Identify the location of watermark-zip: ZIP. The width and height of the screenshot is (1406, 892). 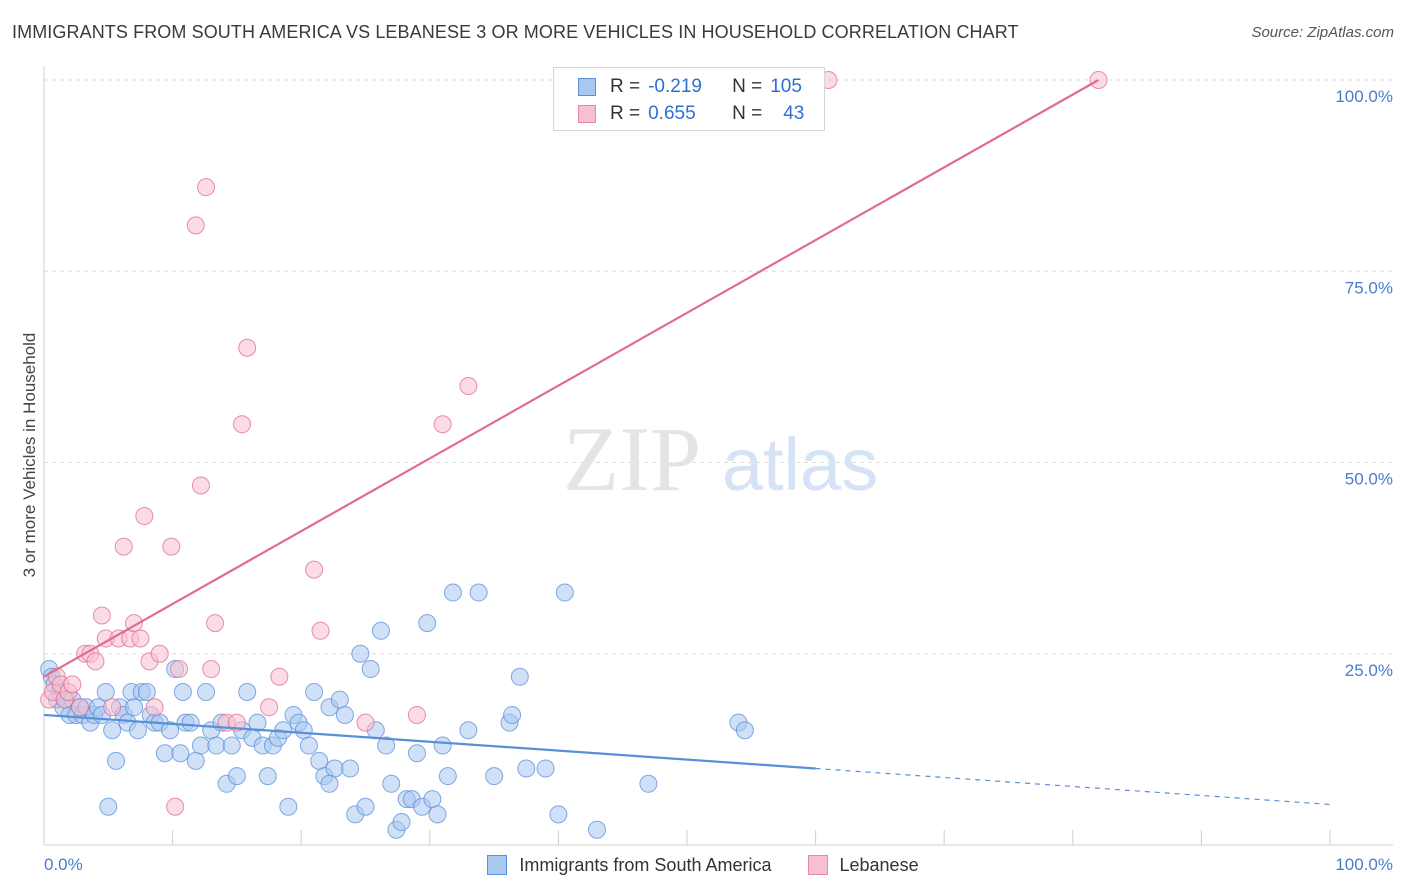
(632, 459).